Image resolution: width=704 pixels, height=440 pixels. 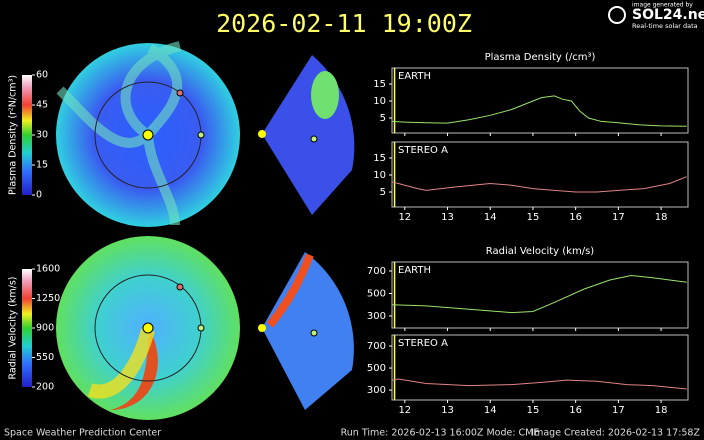 I want to click on logo-top: image generated by, so click(x=662, y=5).